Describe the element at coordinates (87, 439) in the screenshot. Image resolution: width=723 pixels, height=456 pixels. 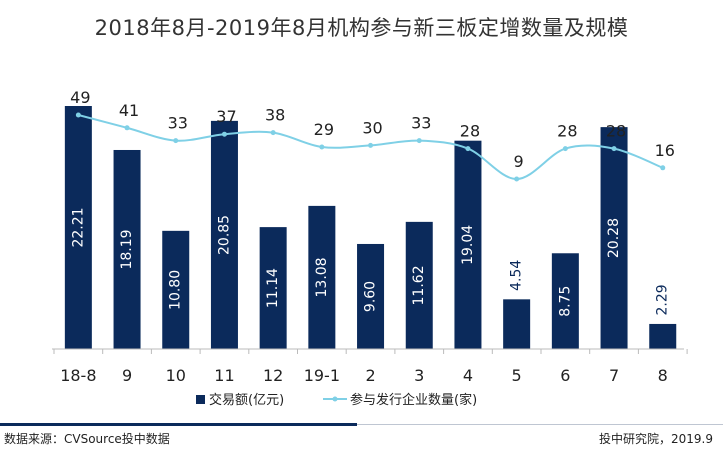
I see `data-source: 数据来源：CVSource投中数据` at that location.